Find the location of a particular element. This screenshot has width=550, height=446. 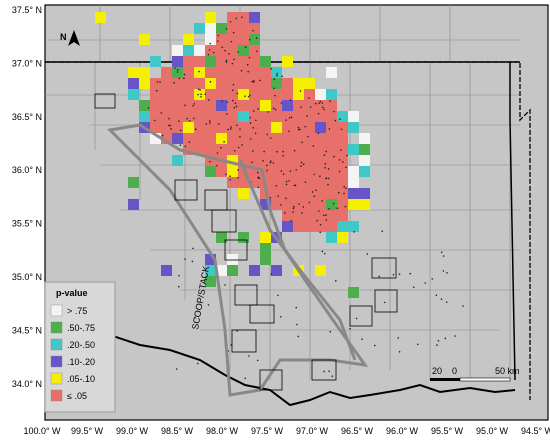

longitude-label: 98.5° W is located at coordinates (177, 431).